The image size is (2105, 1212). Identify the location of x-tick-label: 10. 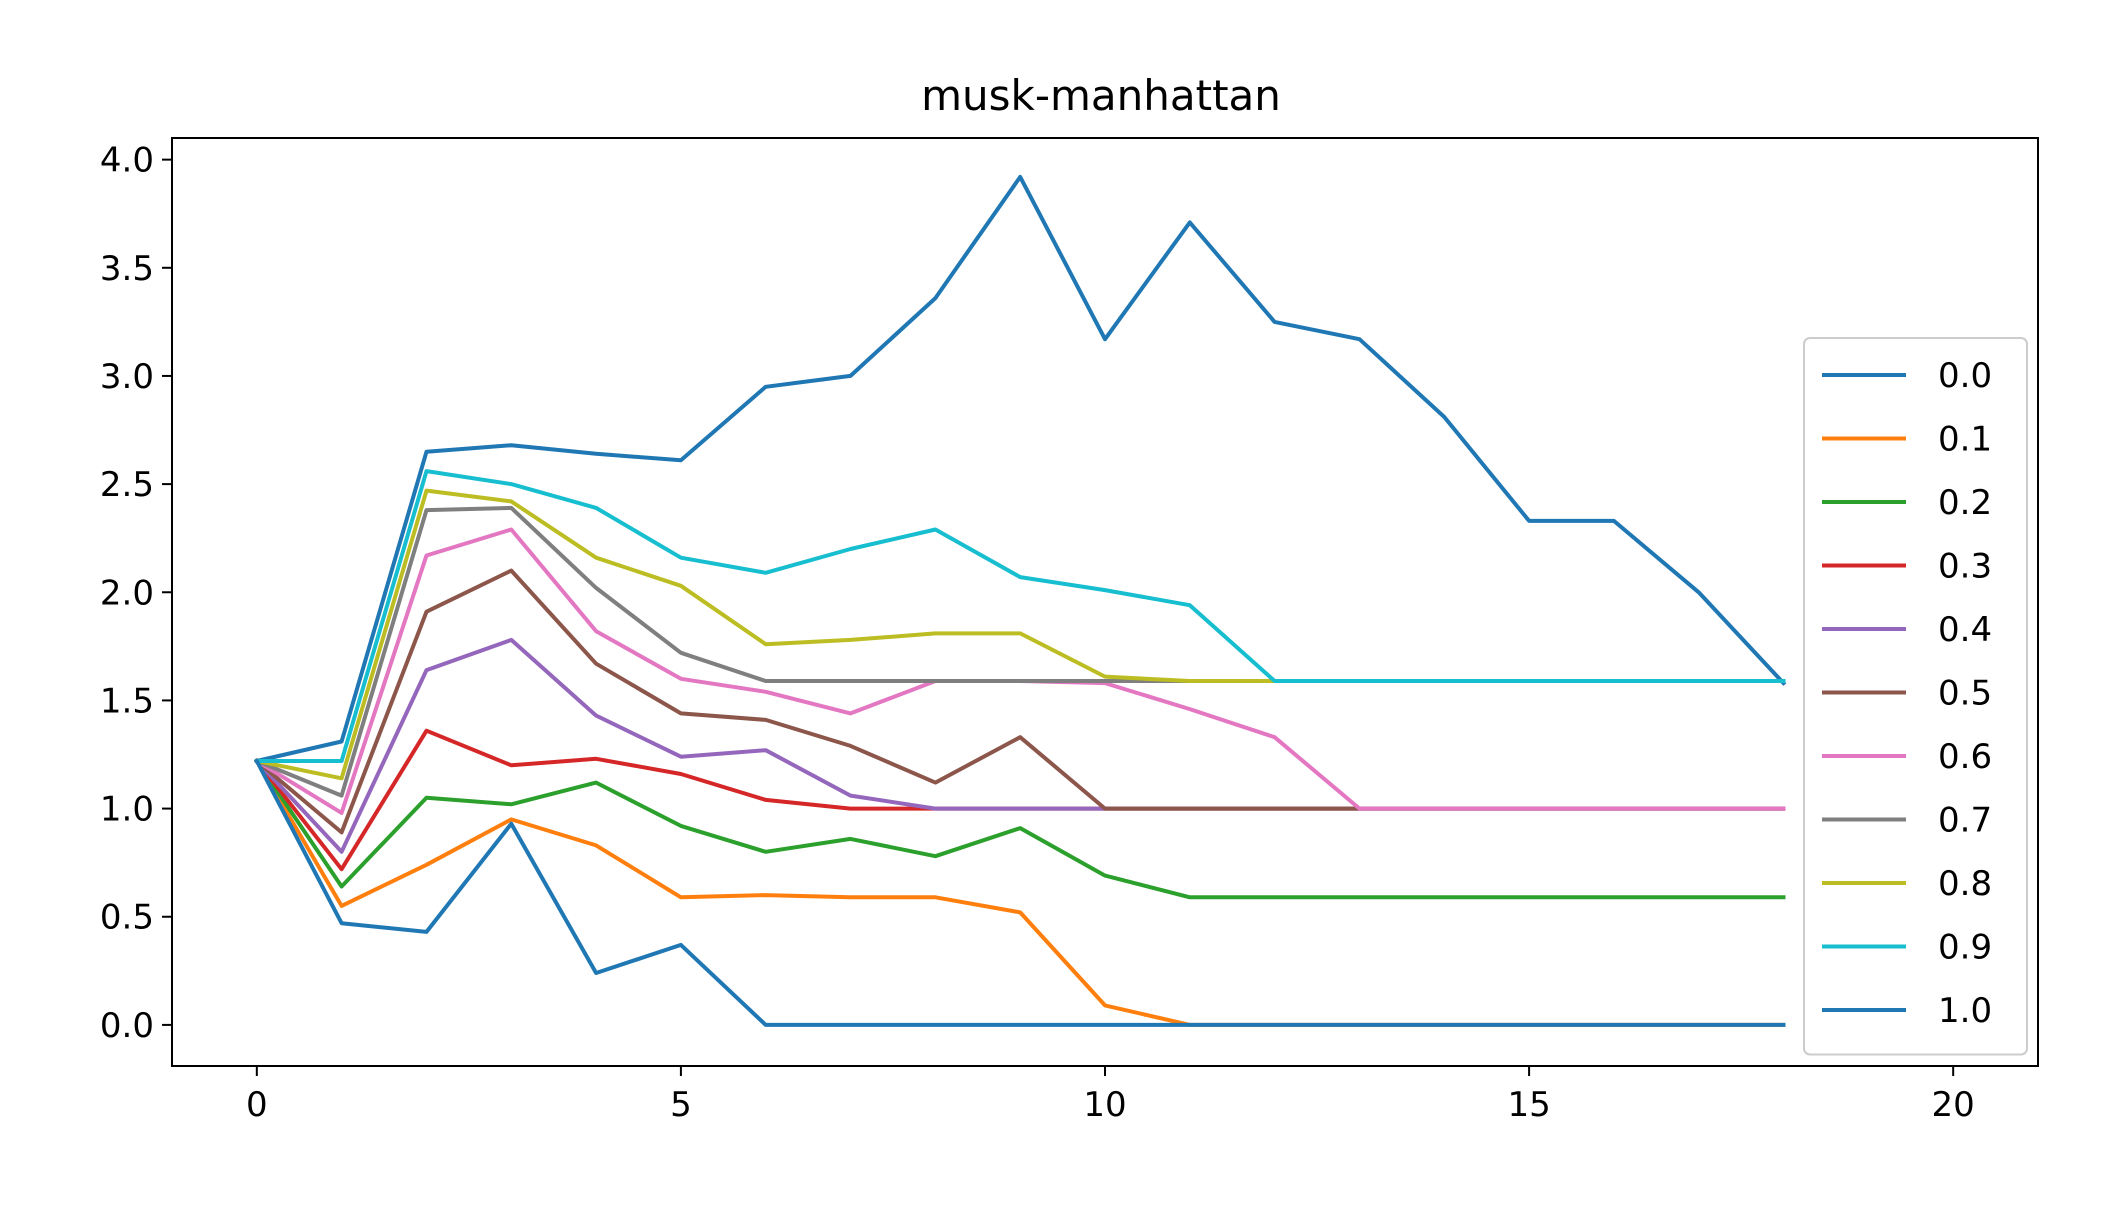
(1104, 1105).